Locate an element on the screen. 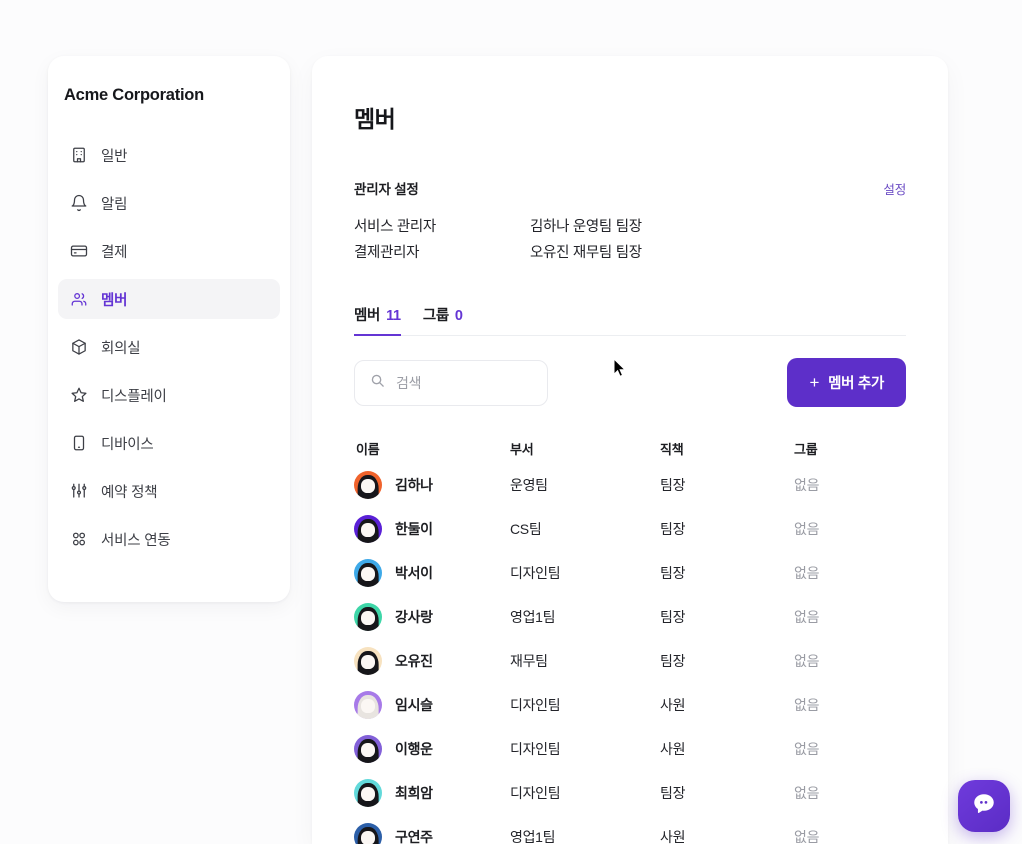 This screenshot has height=844, width=1022. member-name: 이행운 is located at coordinates (414, 749).